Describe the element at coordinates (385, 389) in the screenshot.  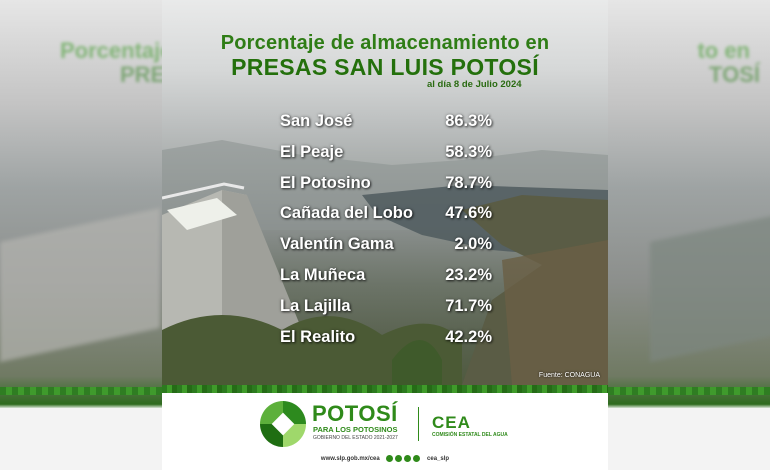
I see `green-pattern-bar` at that location.